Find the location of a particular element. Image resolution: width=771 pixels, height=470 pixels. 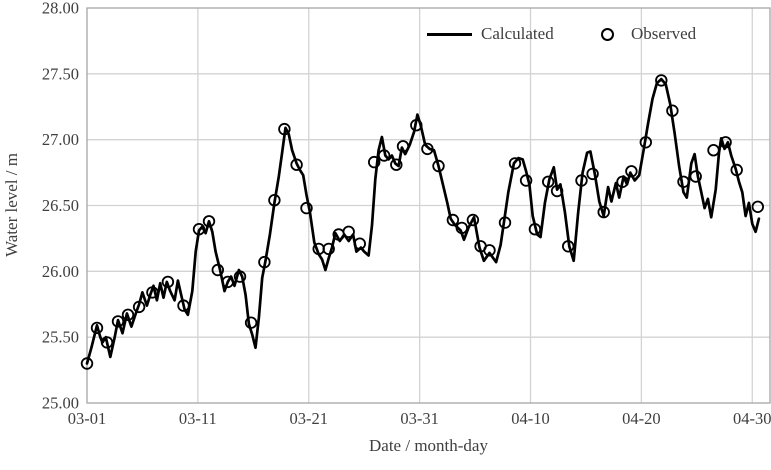

y-tick-label: 27.00 is located at coordinates (60, 139).